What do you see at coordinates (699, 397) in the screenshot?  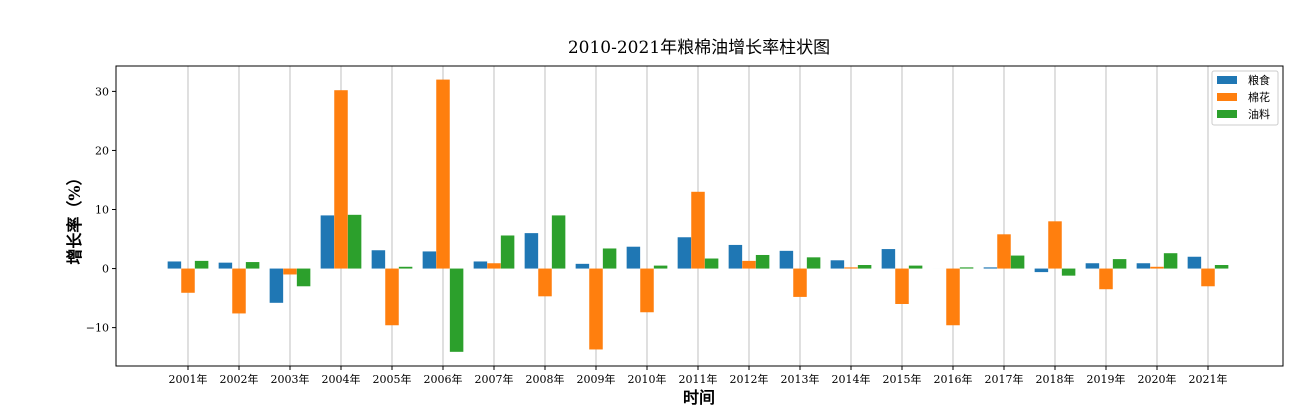 I see `x-axis-label: 时间` at bounding box center [699, 397].